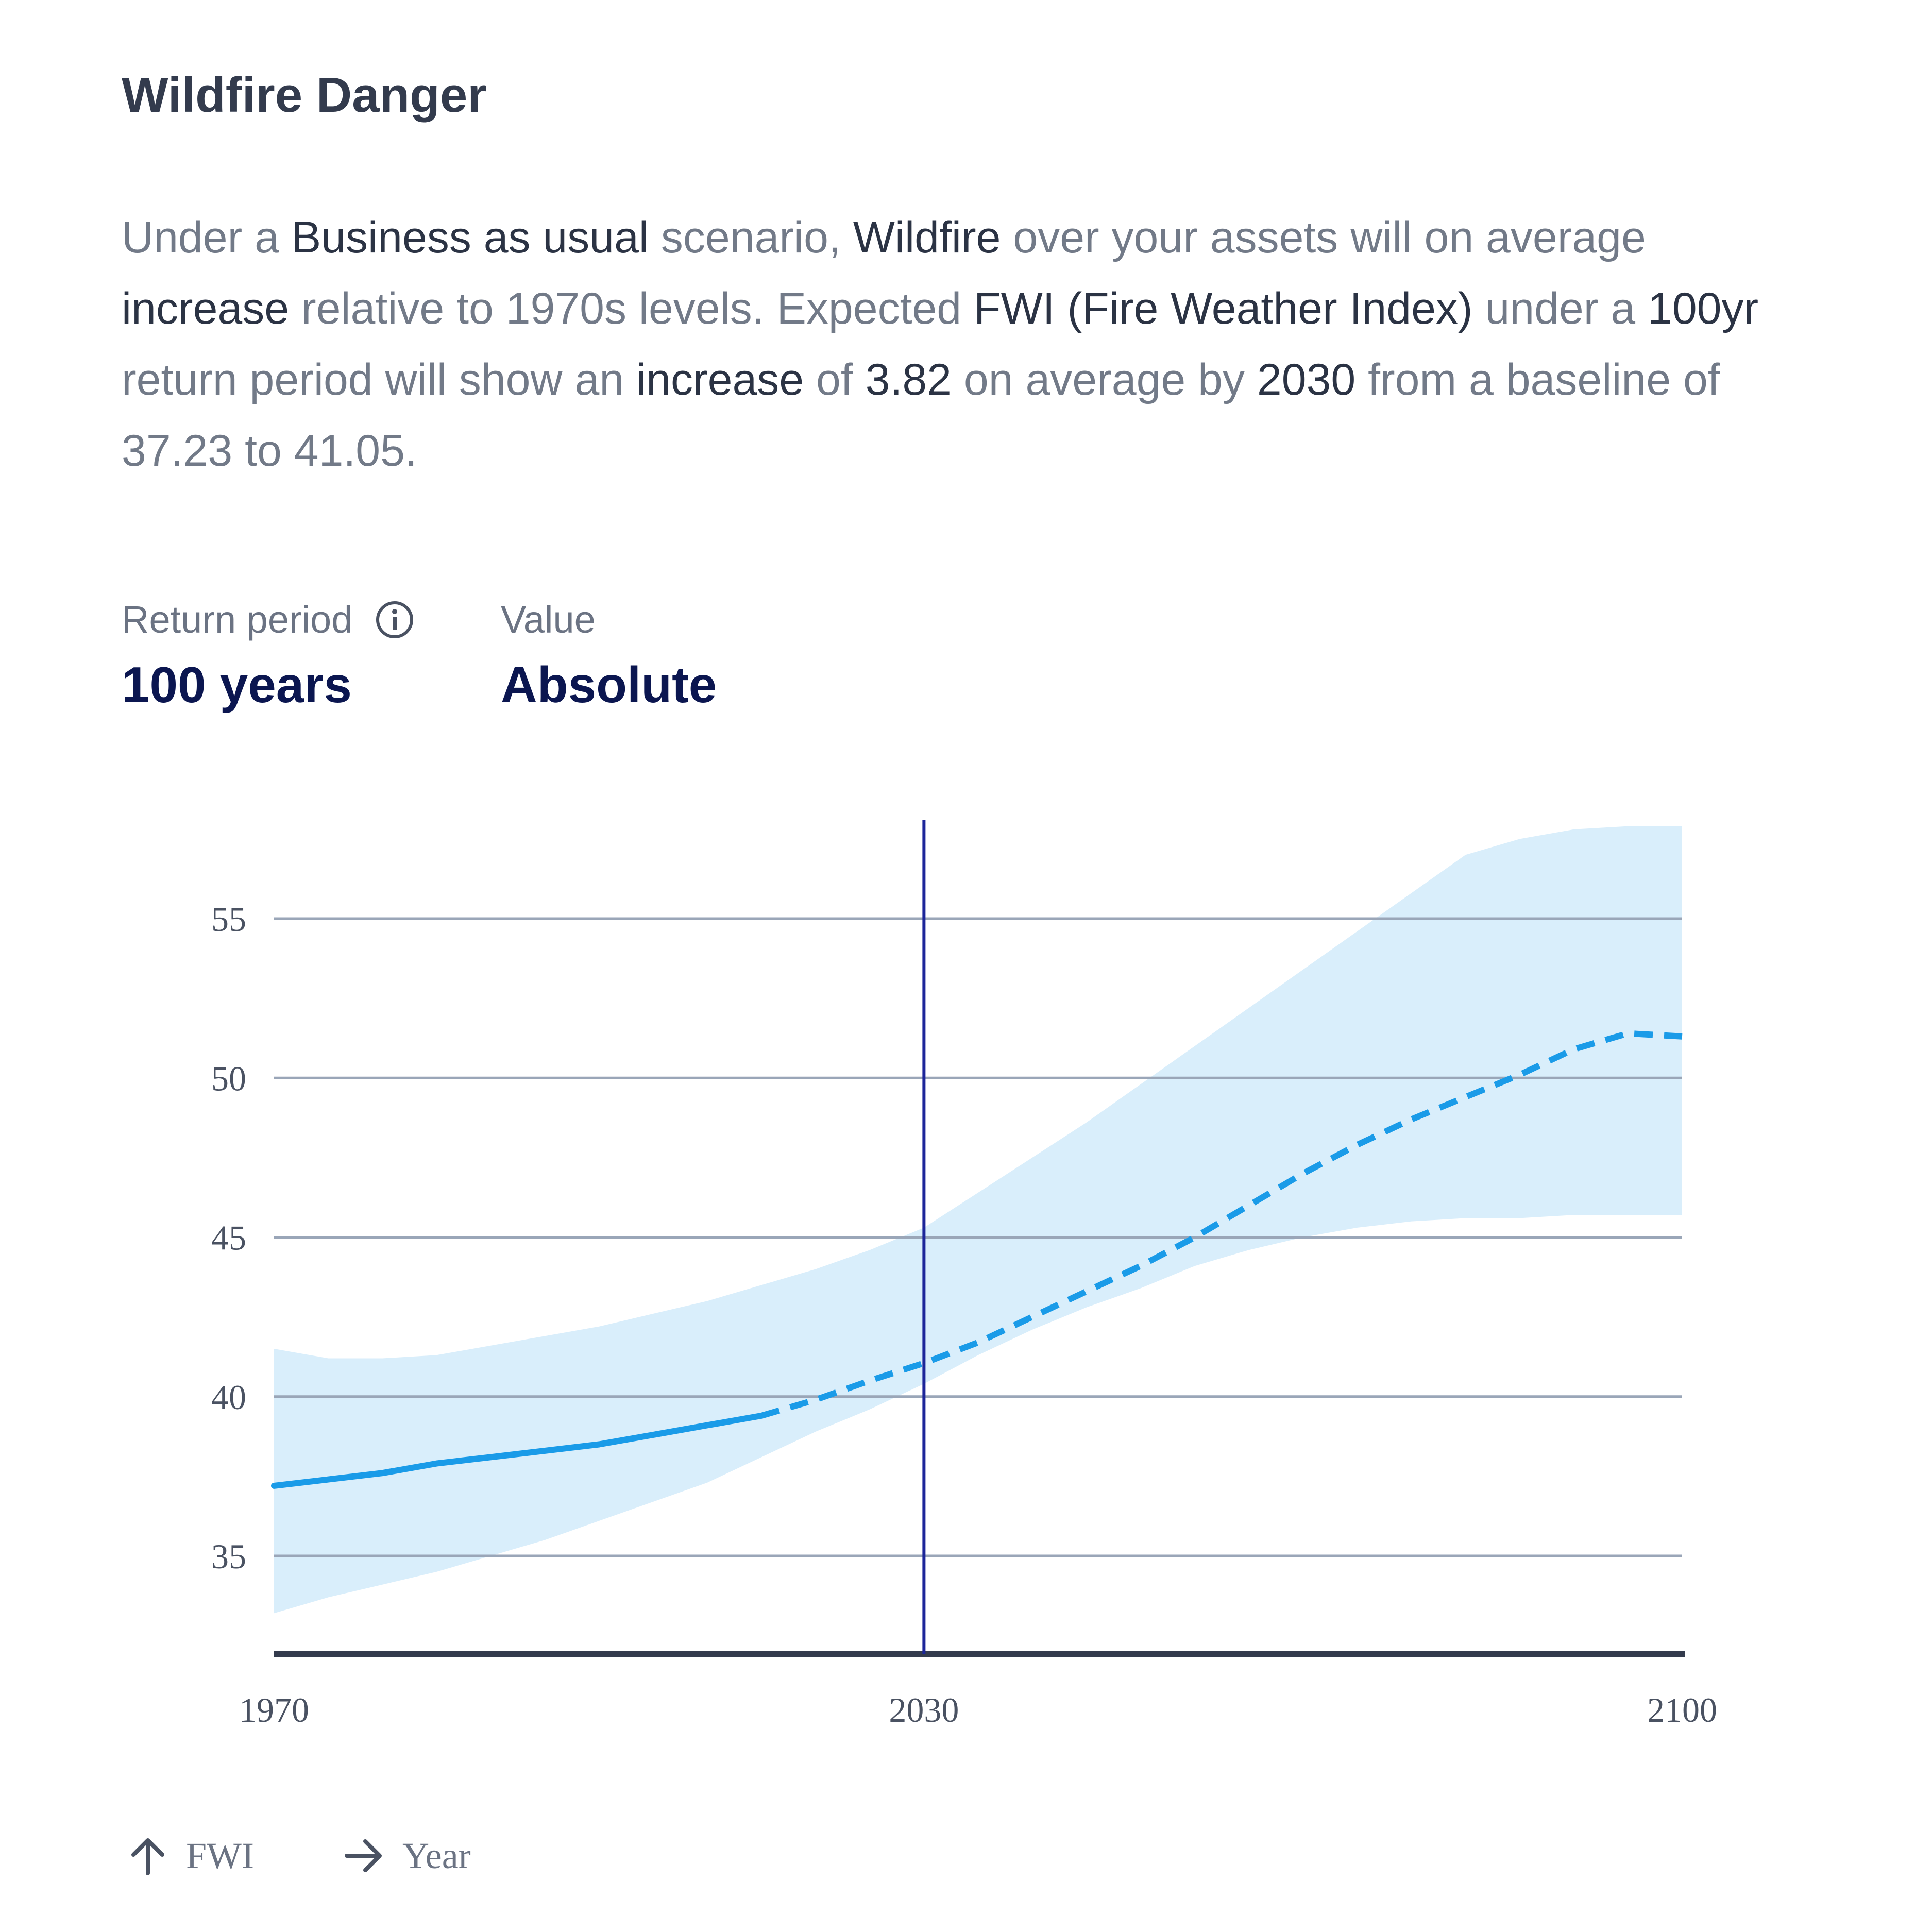 This screenshot has width=1932, height=1932. What do you see at coordinates (228, 1397) in the screenshot?
I see `y-tick-label: 40` at bounding box center [228, 1397].